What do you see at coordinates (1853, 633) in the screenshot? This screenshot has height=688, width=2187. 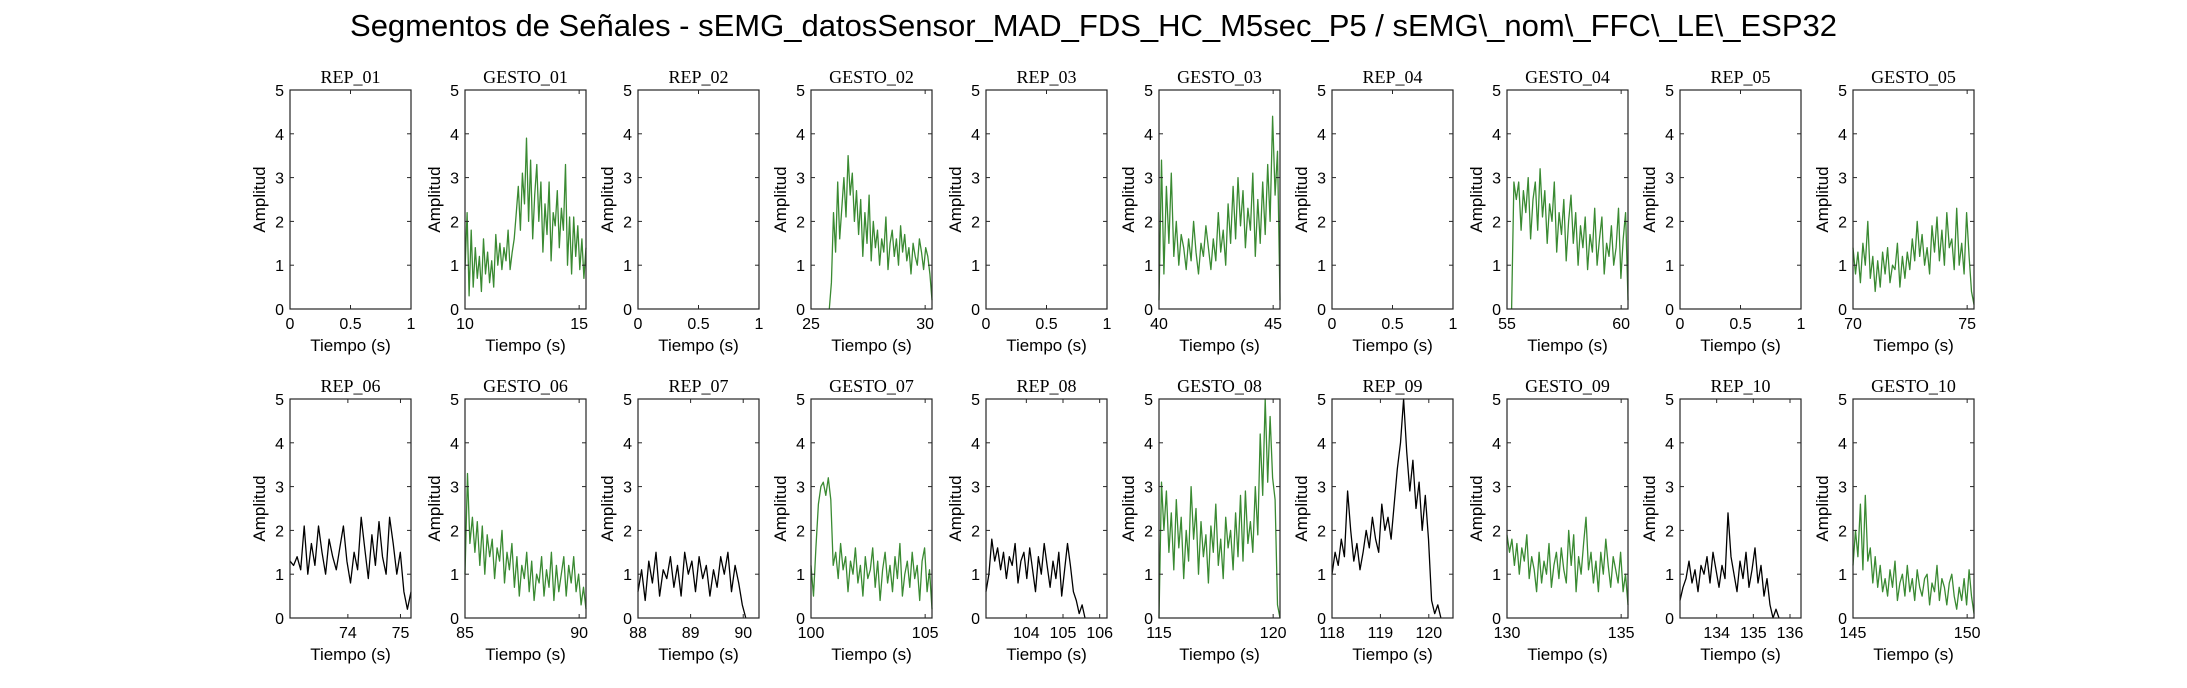 I see `x-tick-label: 145` at bounding box center [1853, 633].